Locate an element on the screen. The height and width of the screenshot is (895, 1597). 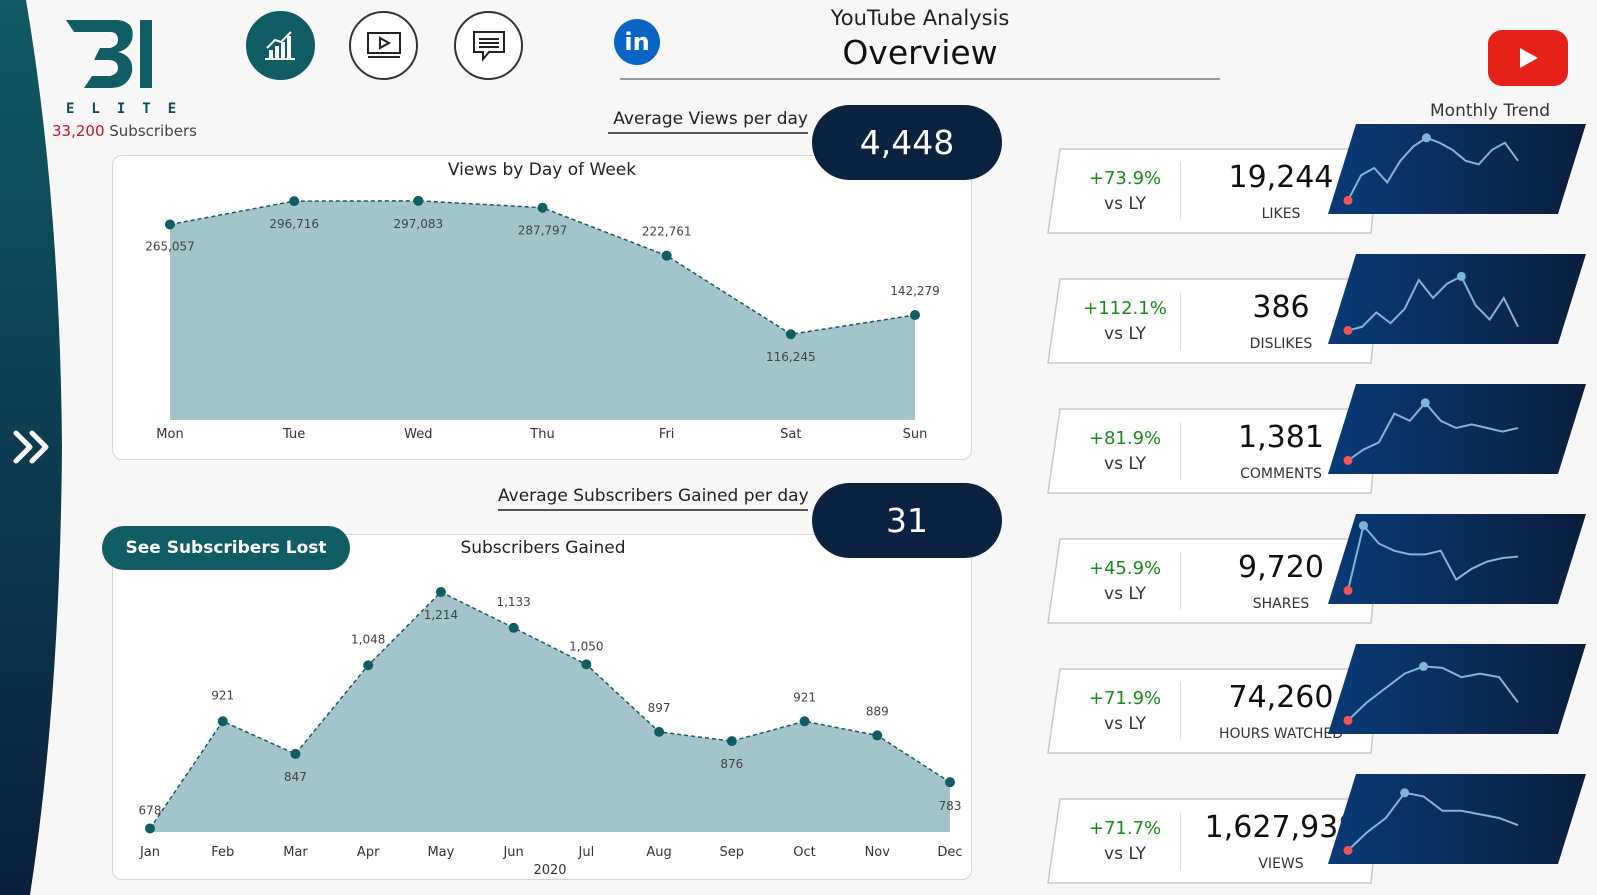
subs-chart-title: Subscribers Gained is located at coordinates (543, 548).